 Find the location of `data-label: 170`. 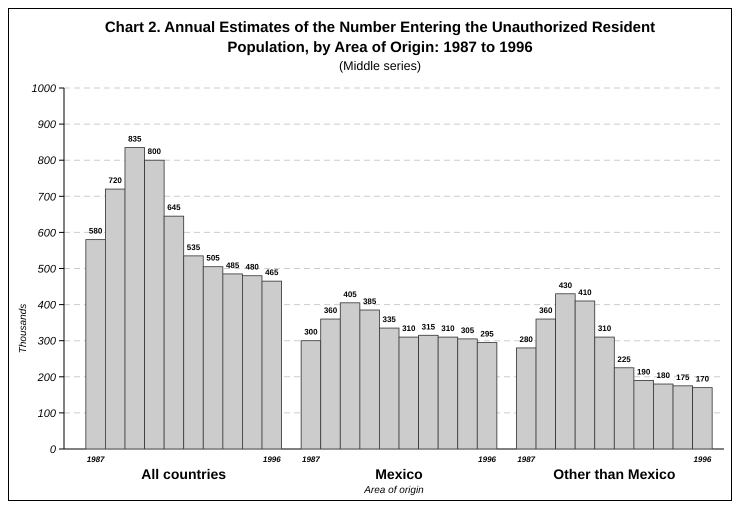

data-label: 170 is located at coordinates (703, 379).